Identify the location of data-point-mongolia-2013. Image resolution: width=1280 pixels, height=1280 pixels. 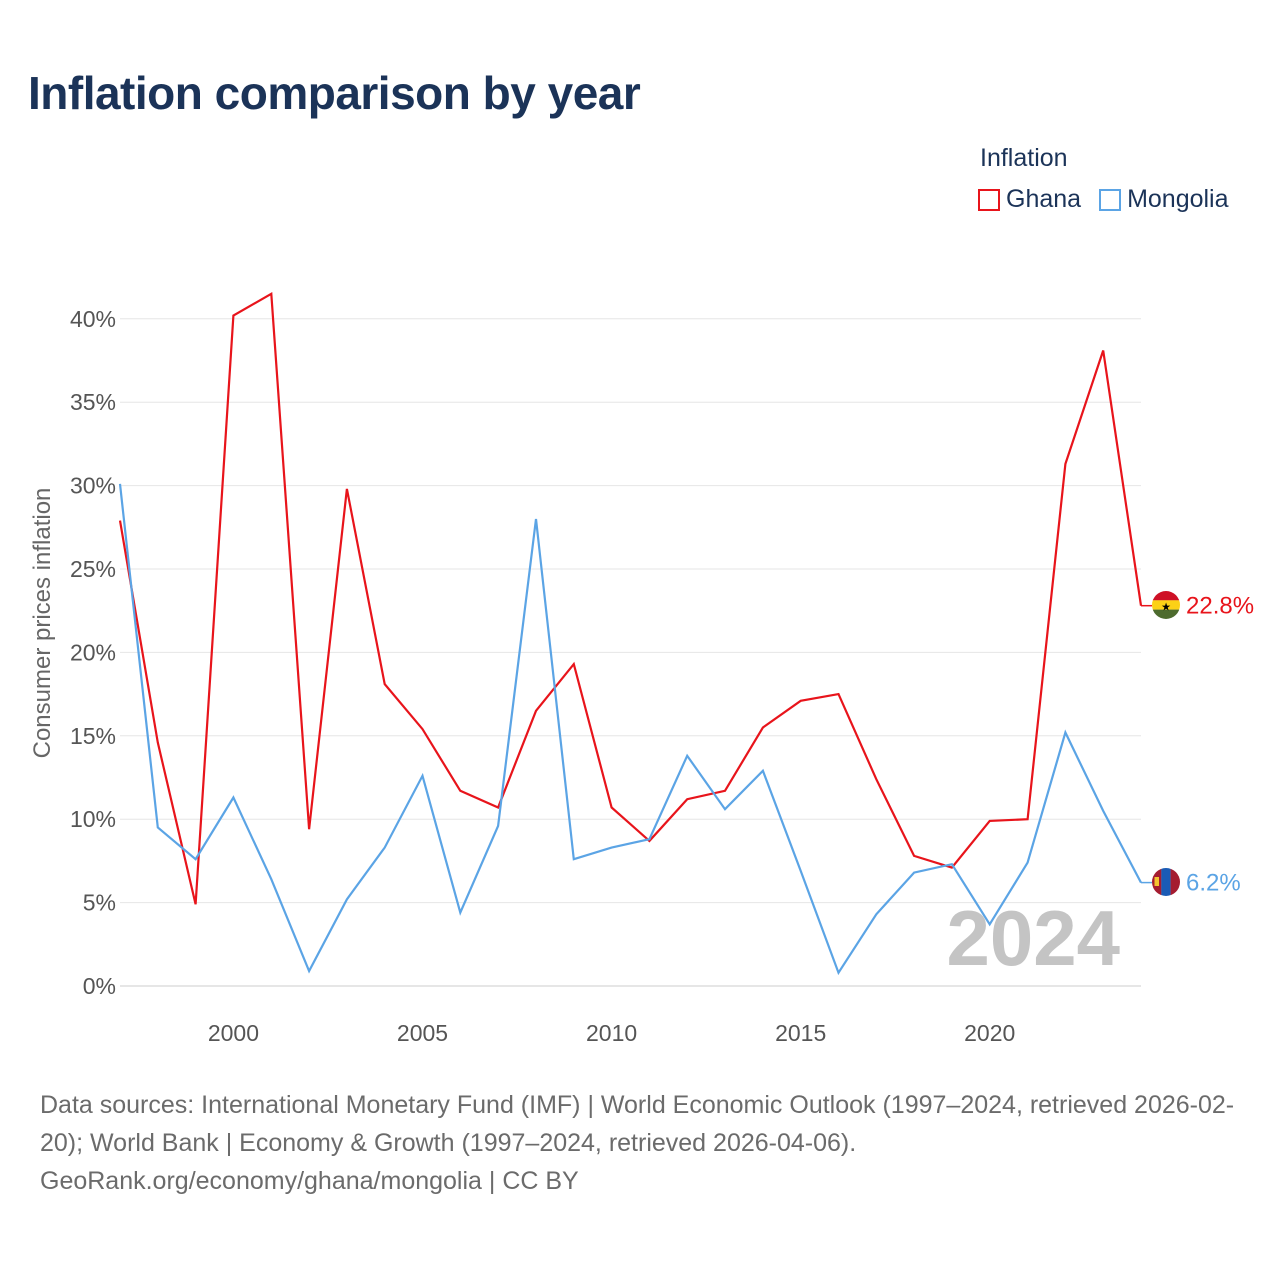
(725, 809).